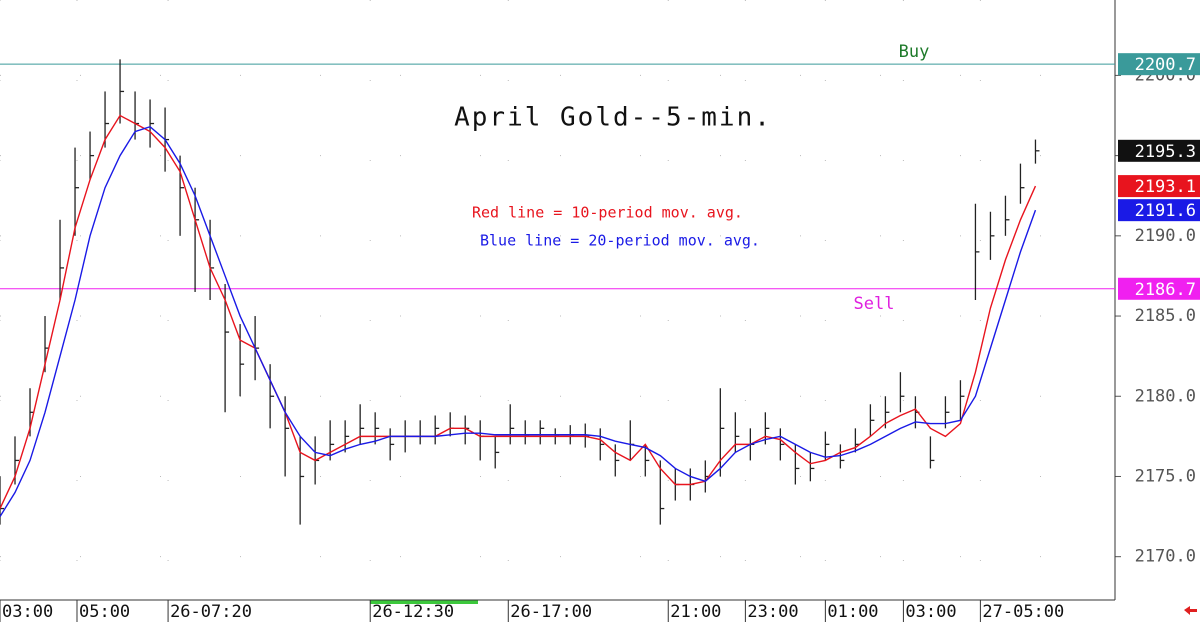  What do you see at coordinates (1190, 610) in the screenshot?
I see `scroll-arrow` at bounding box center [1190, 610].